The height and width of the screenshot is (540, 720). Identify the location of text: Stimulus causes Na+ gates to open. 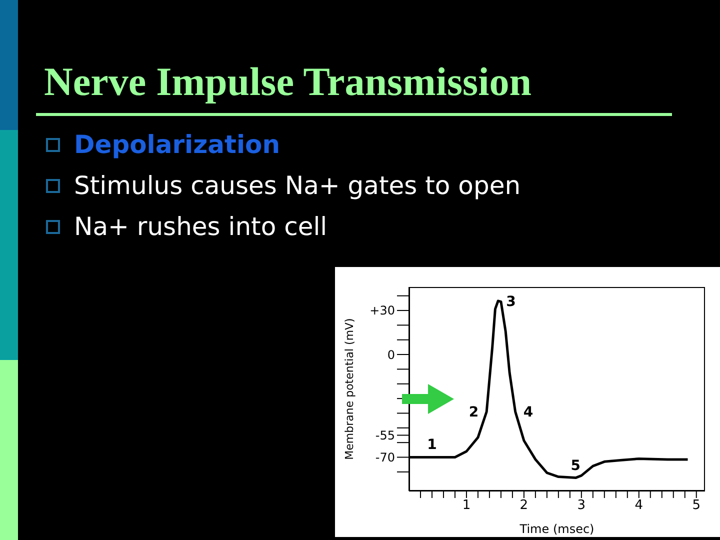
(297, 185).